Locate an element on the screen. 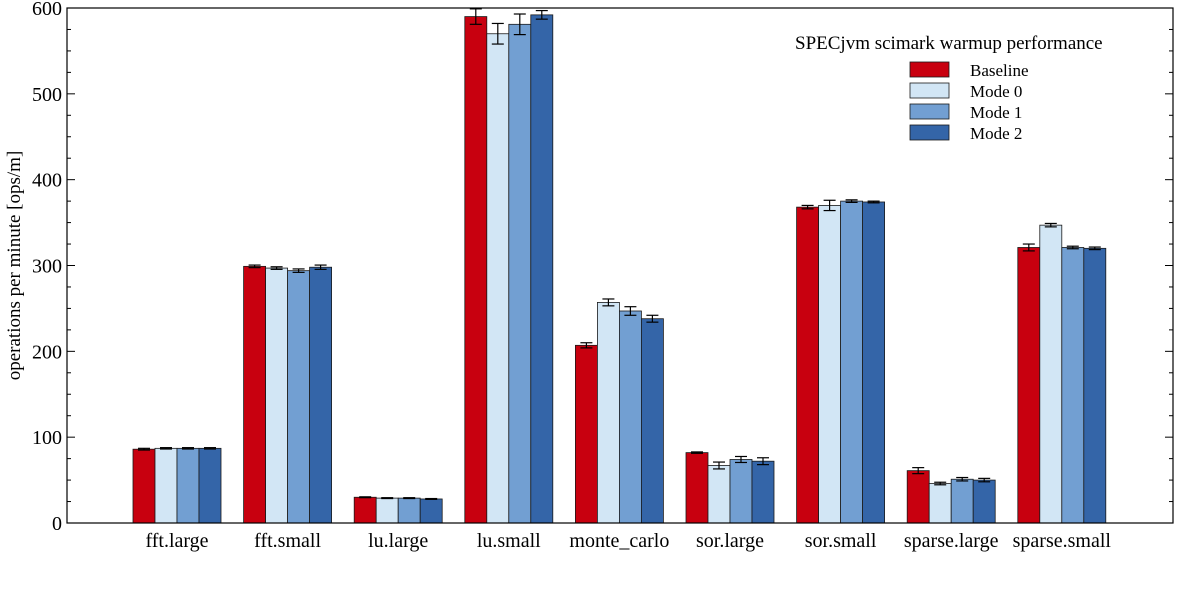 The width and height of the screenshot is (1181, 590). x-tick-label: monte_carlo is located at coordinates (619, 541).